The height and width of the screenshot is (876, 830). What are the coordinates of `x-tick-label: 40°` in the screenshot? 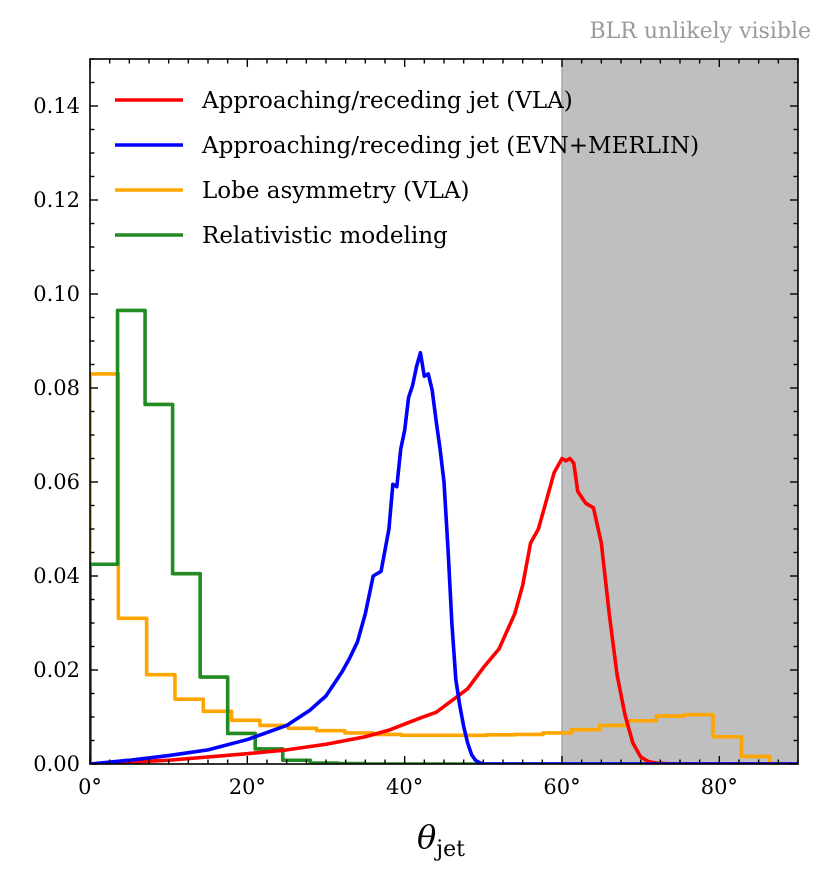 It's located at (404, 787).